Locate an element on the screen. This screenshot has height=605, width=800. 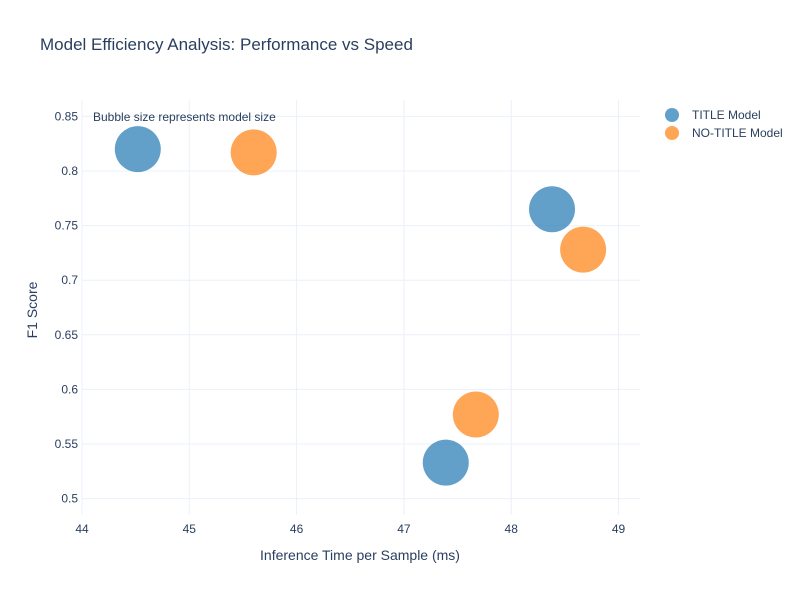
legend-marker-title-model is located at coordinates (672, 115).